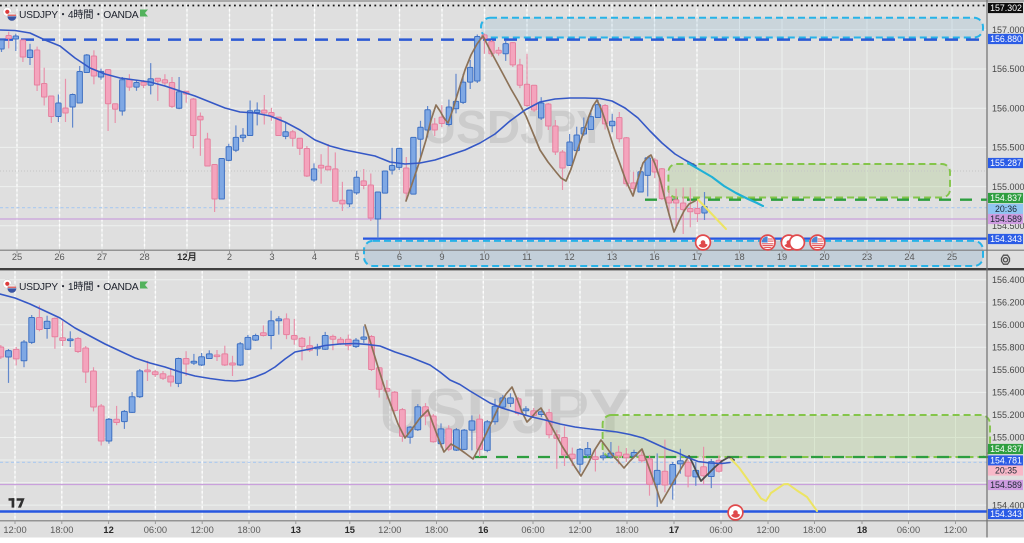  I want to click on svg-text: 27, so click(102, 257).